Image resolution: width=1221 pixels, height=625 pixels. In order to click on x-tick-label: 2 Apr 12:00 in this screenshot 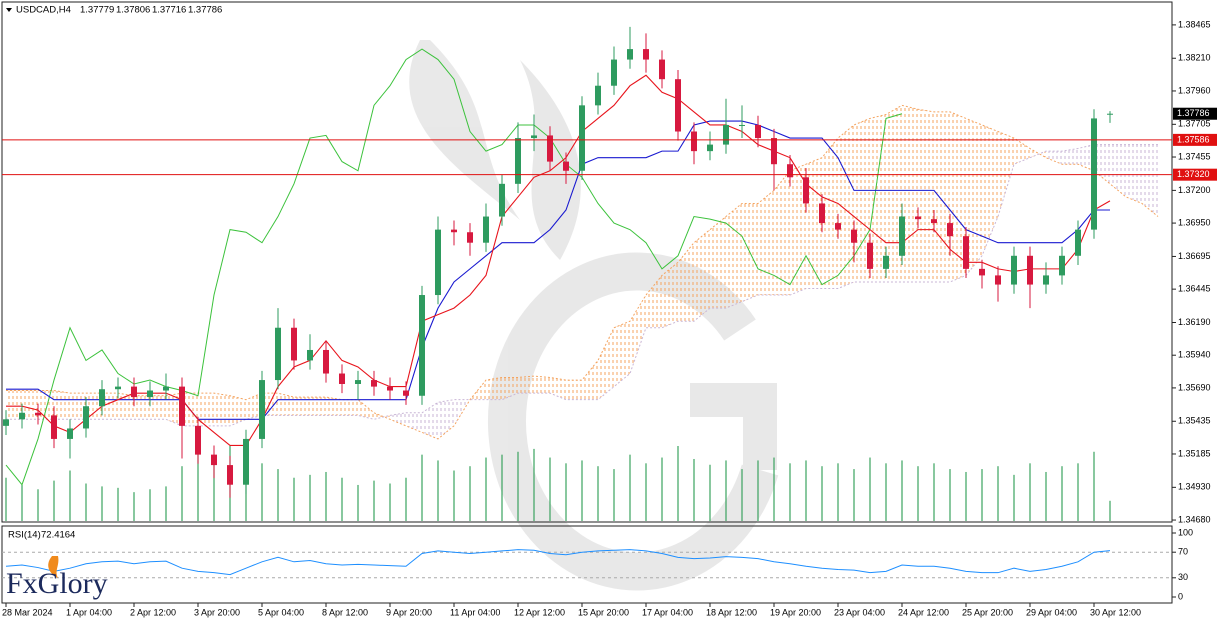, I will do `click(153, 612)`.